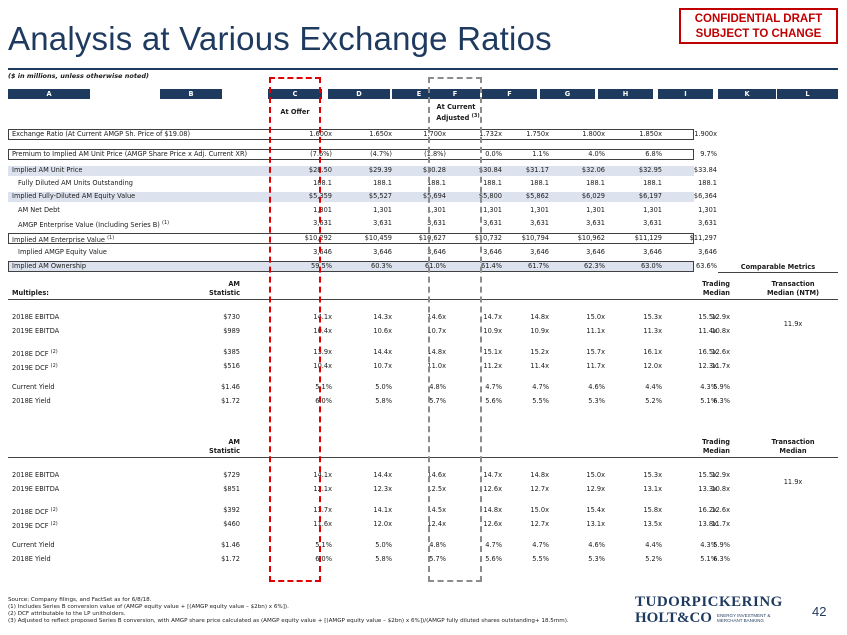 Image resolution: width=847 pixels, height=635 pixels. What do you see at coordinates (593, 170) in the screenshot?
I see `value-cell: $32.06` at bounding box center [593, 170].